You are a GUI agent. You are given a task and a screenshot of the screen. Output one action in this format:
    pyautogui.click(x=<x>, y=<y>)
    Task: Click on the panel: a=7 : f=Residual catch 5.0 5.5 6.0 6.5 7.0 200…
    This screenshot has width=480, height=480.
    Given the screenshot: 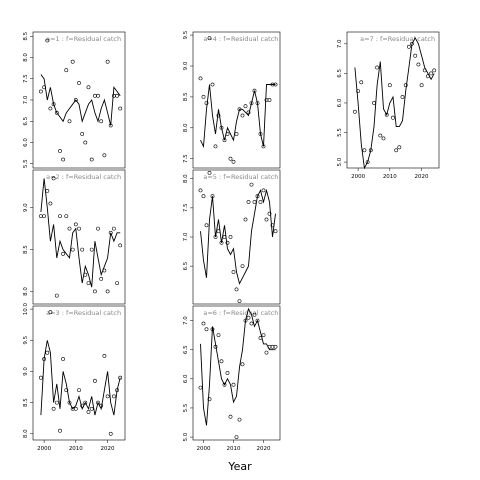 What is the action you would take?
    pyautogui.click(x=388, y=105)
    